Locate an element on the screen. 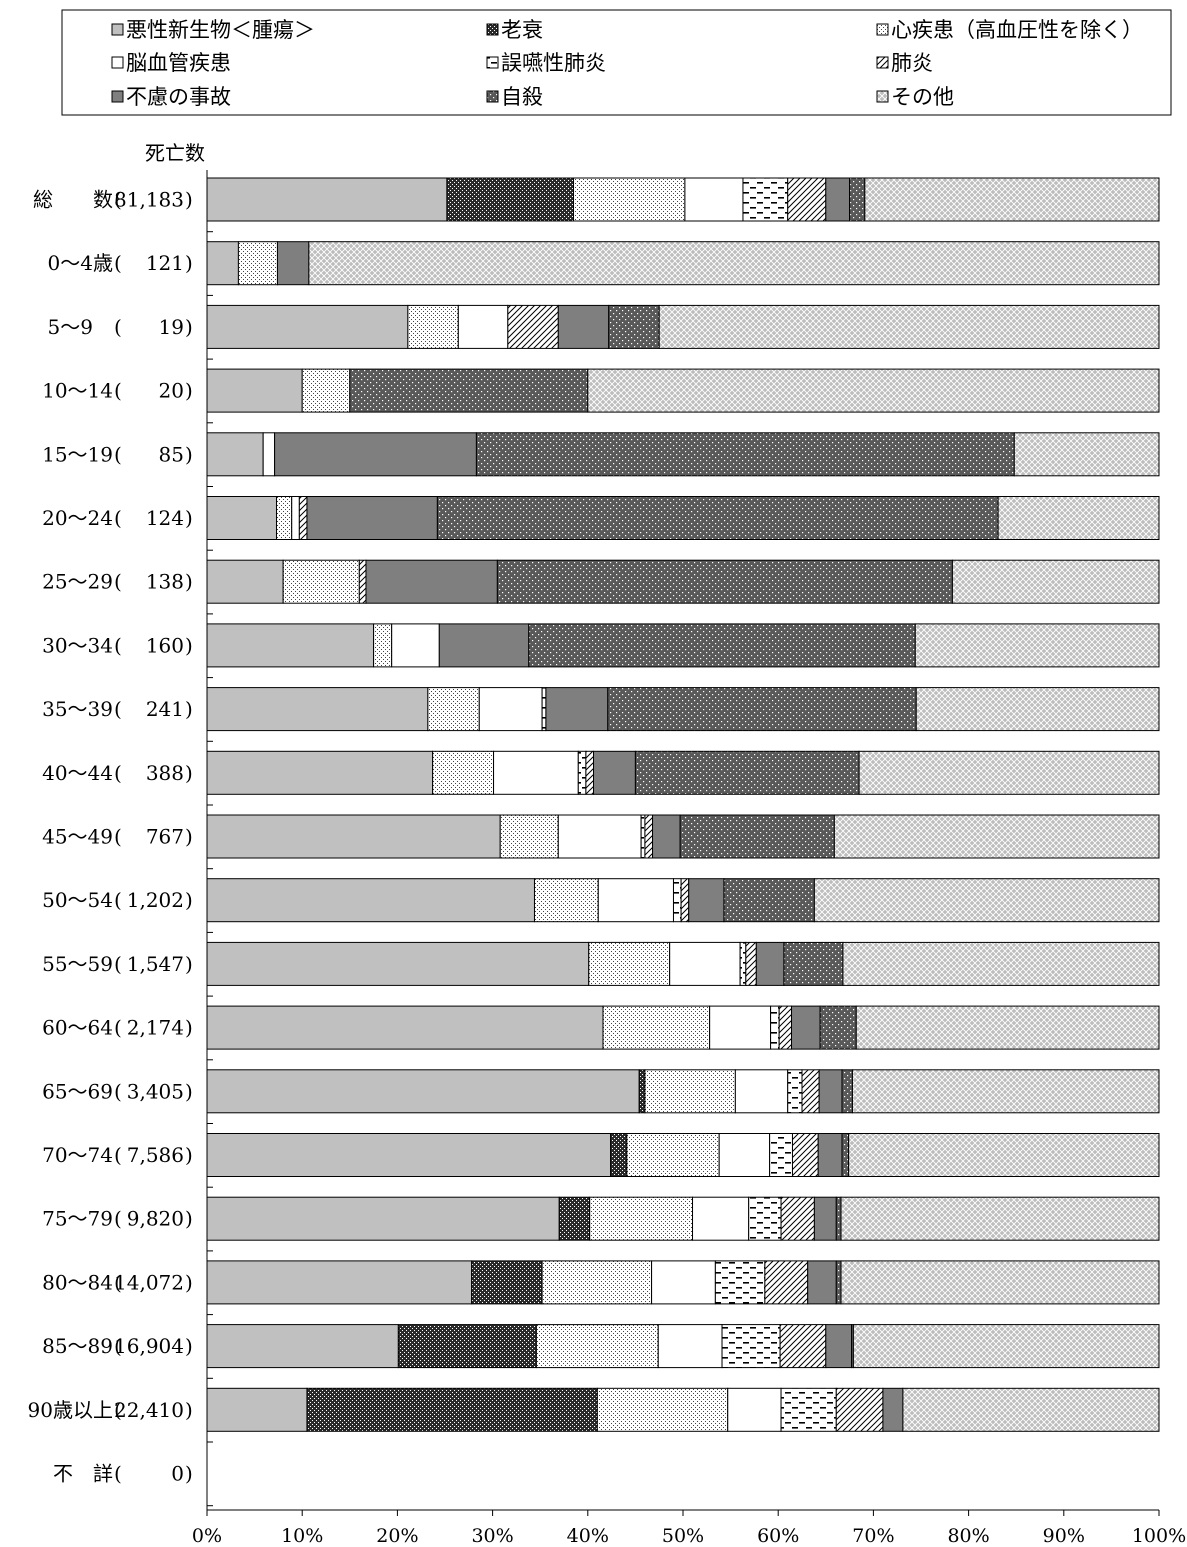  category-count: 14,072 is located at coordinates (149, 1282).